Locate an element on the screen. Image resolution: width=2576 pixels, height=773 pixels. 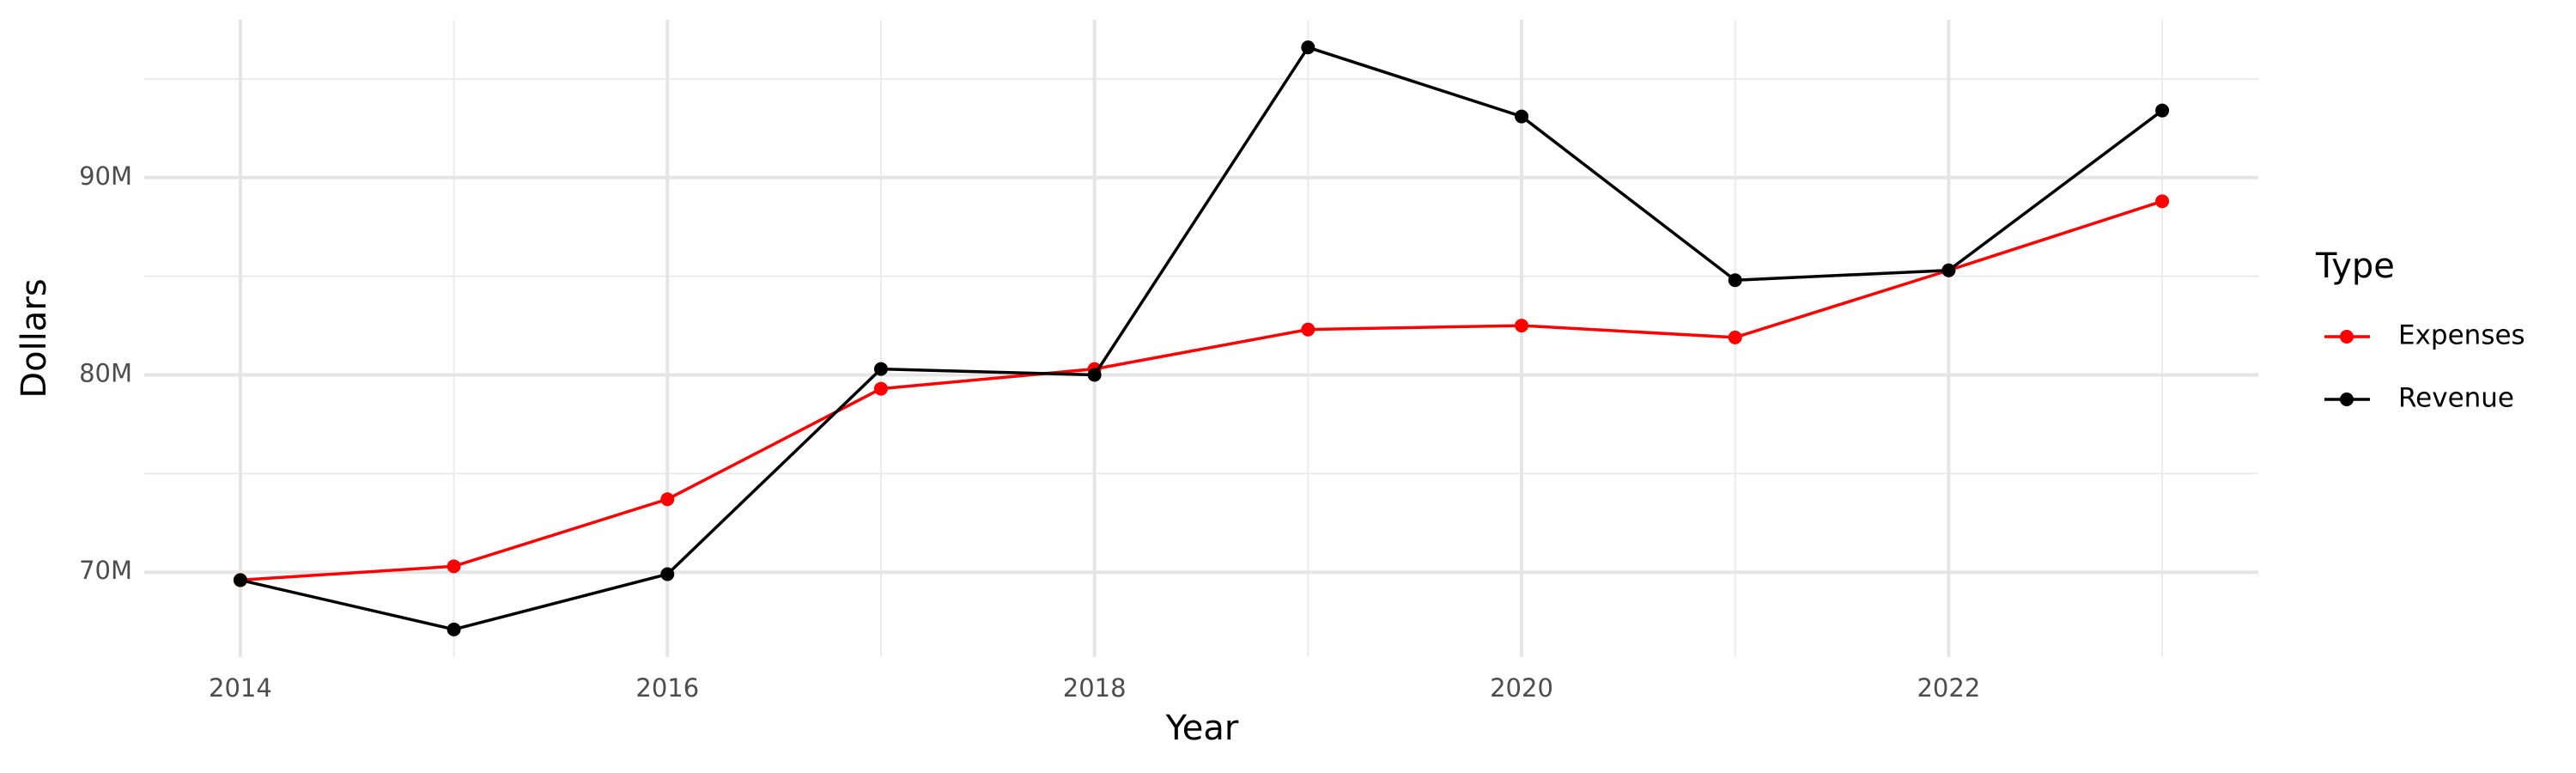
x-tick-label: 2014 is located at coordinates (240, 688).